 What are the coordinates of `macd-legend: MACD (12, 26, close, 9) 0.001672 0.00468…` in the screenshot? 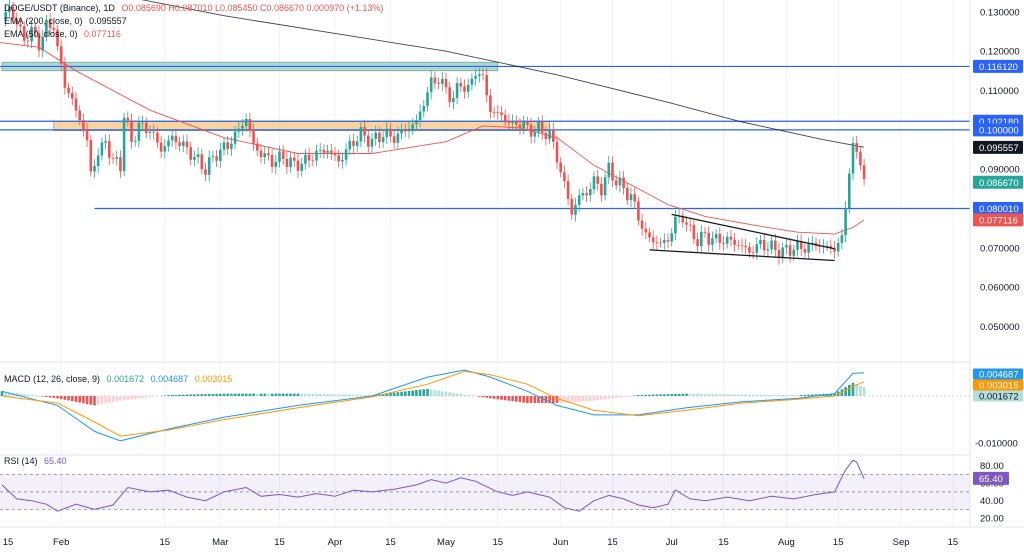 It's located at (118, 379).